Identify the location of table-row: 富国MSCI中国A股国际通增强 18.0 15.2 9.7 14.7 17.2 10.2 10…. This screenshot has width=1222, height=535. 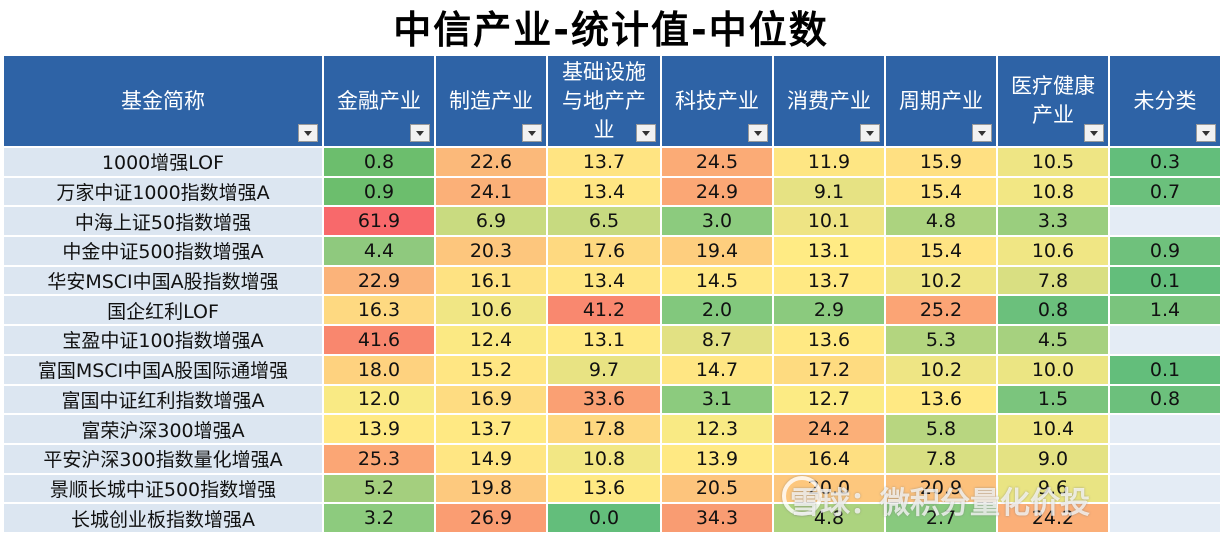
(612, 369).